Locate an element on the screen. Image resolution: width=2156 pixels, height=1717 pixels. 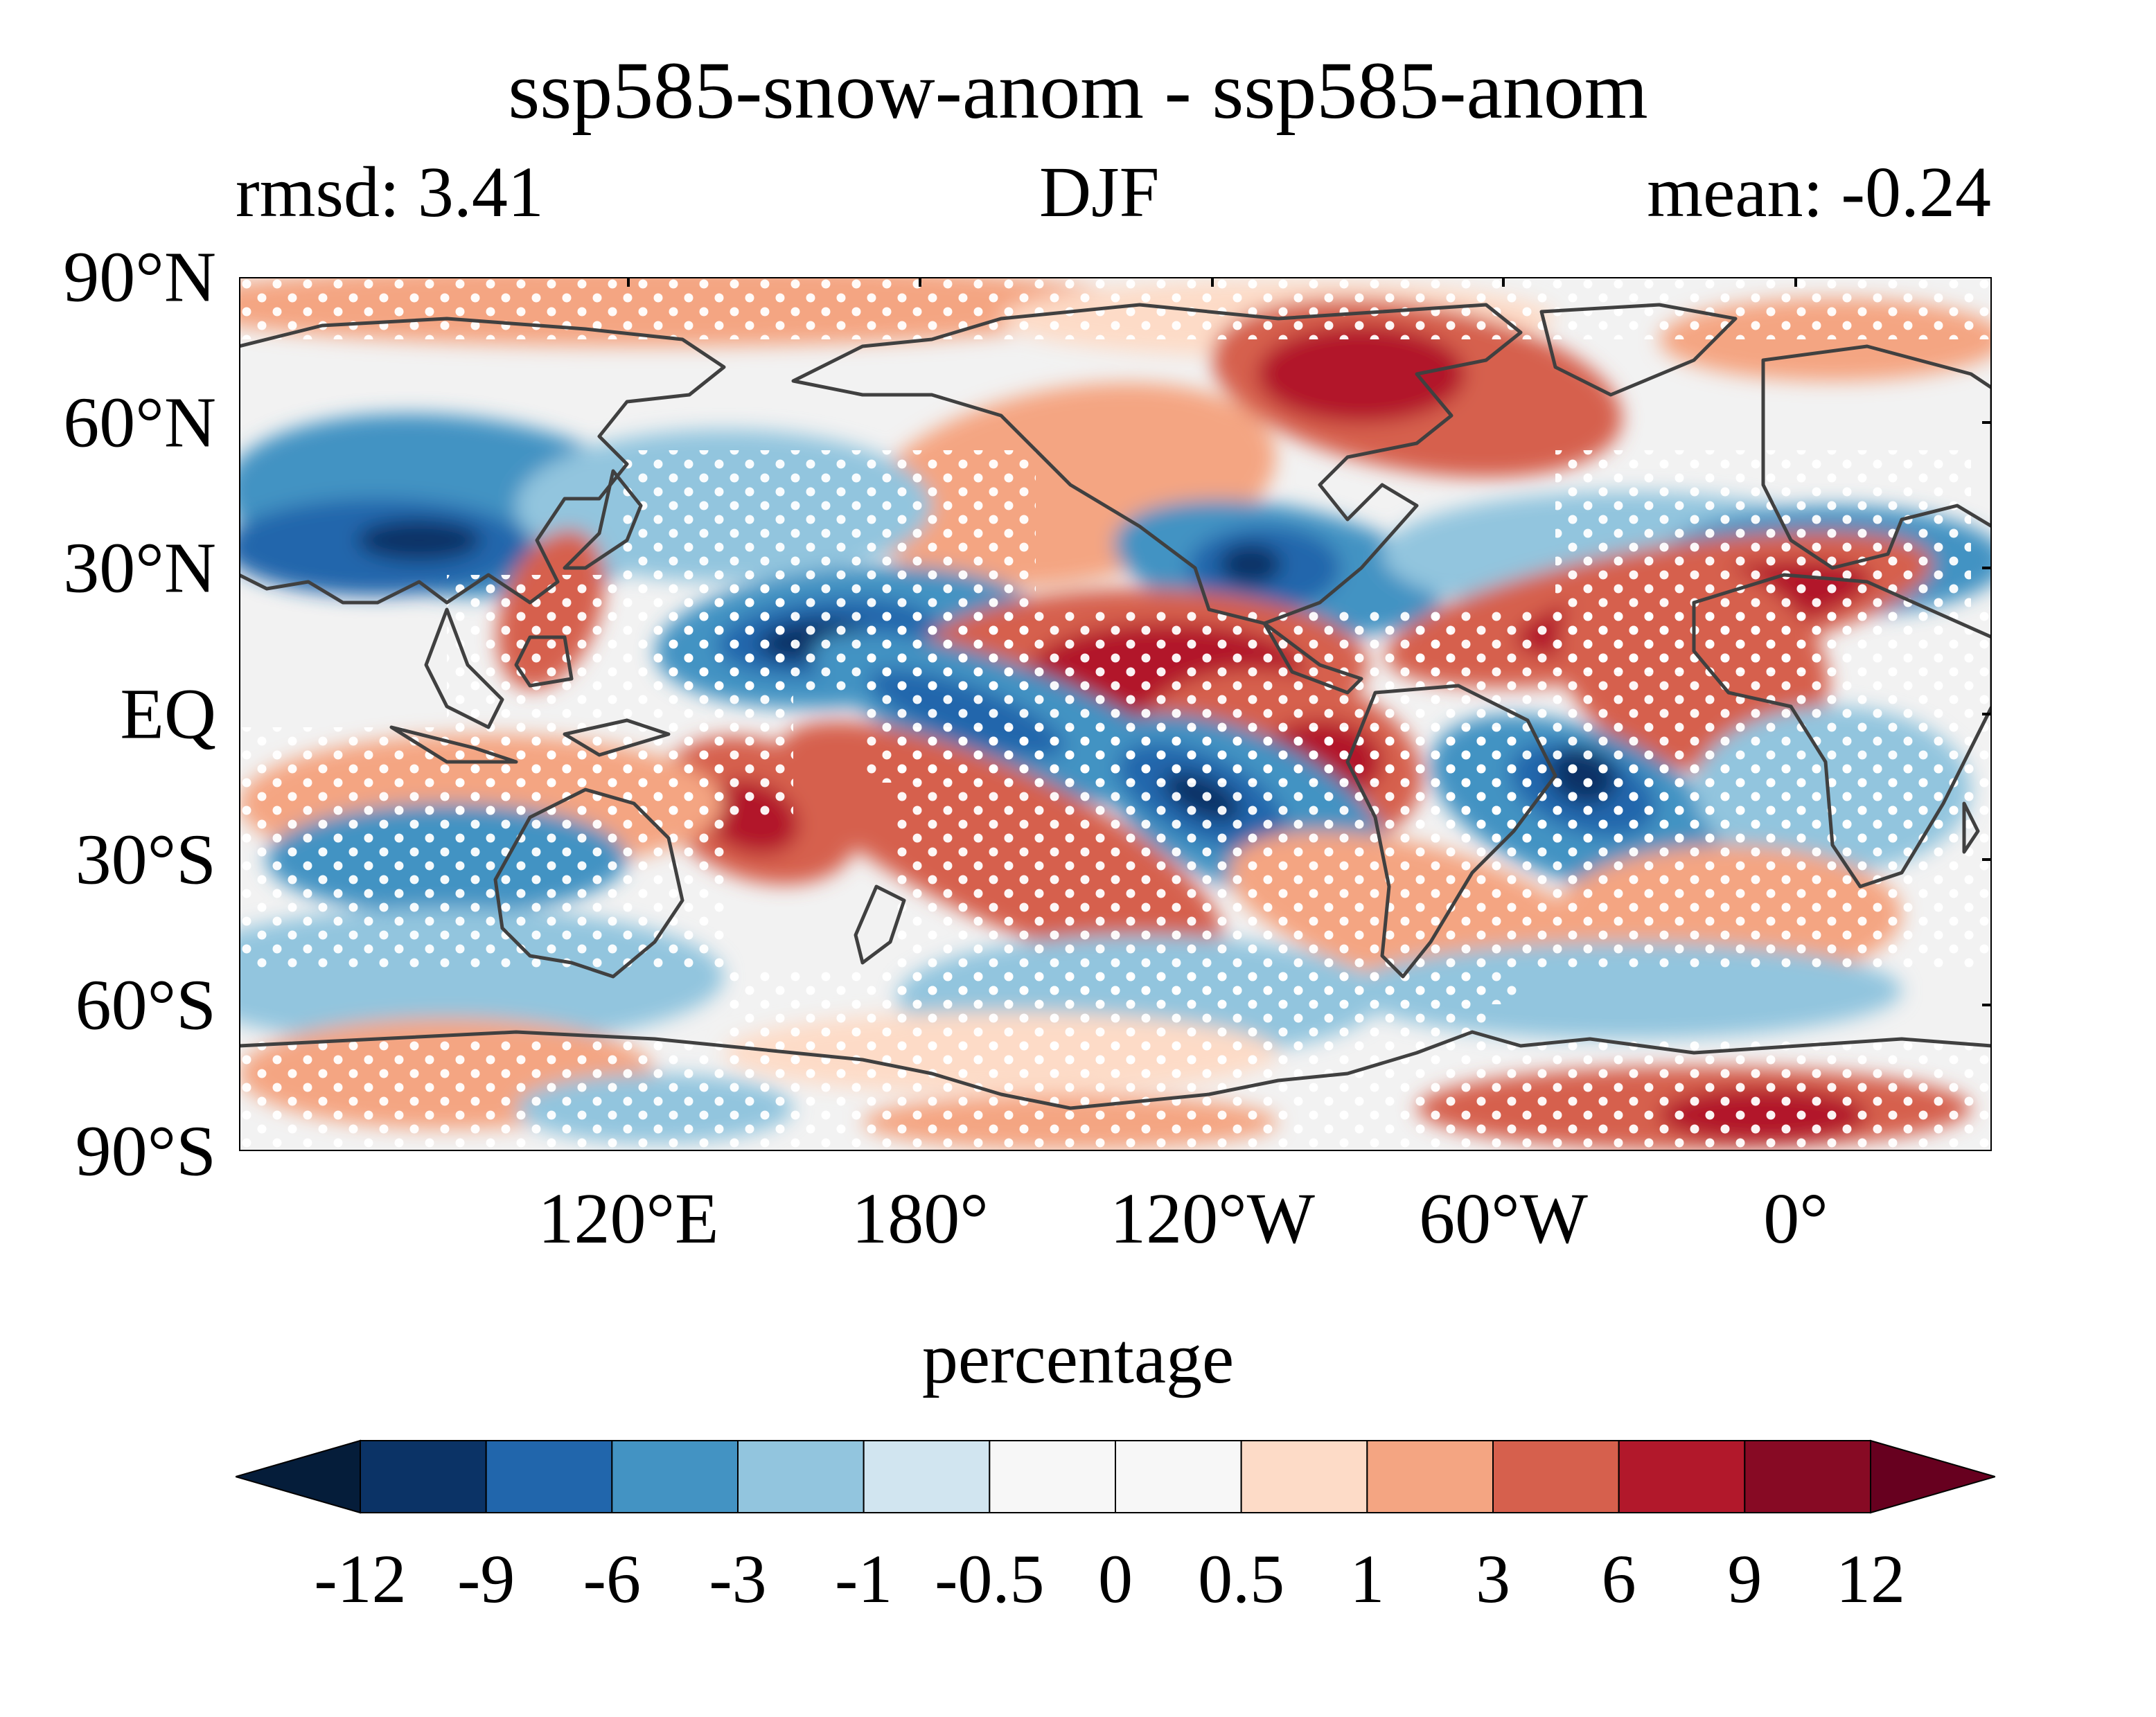
rmsd-label: rmsd: 3.41 is located at coordinates (390, 192).